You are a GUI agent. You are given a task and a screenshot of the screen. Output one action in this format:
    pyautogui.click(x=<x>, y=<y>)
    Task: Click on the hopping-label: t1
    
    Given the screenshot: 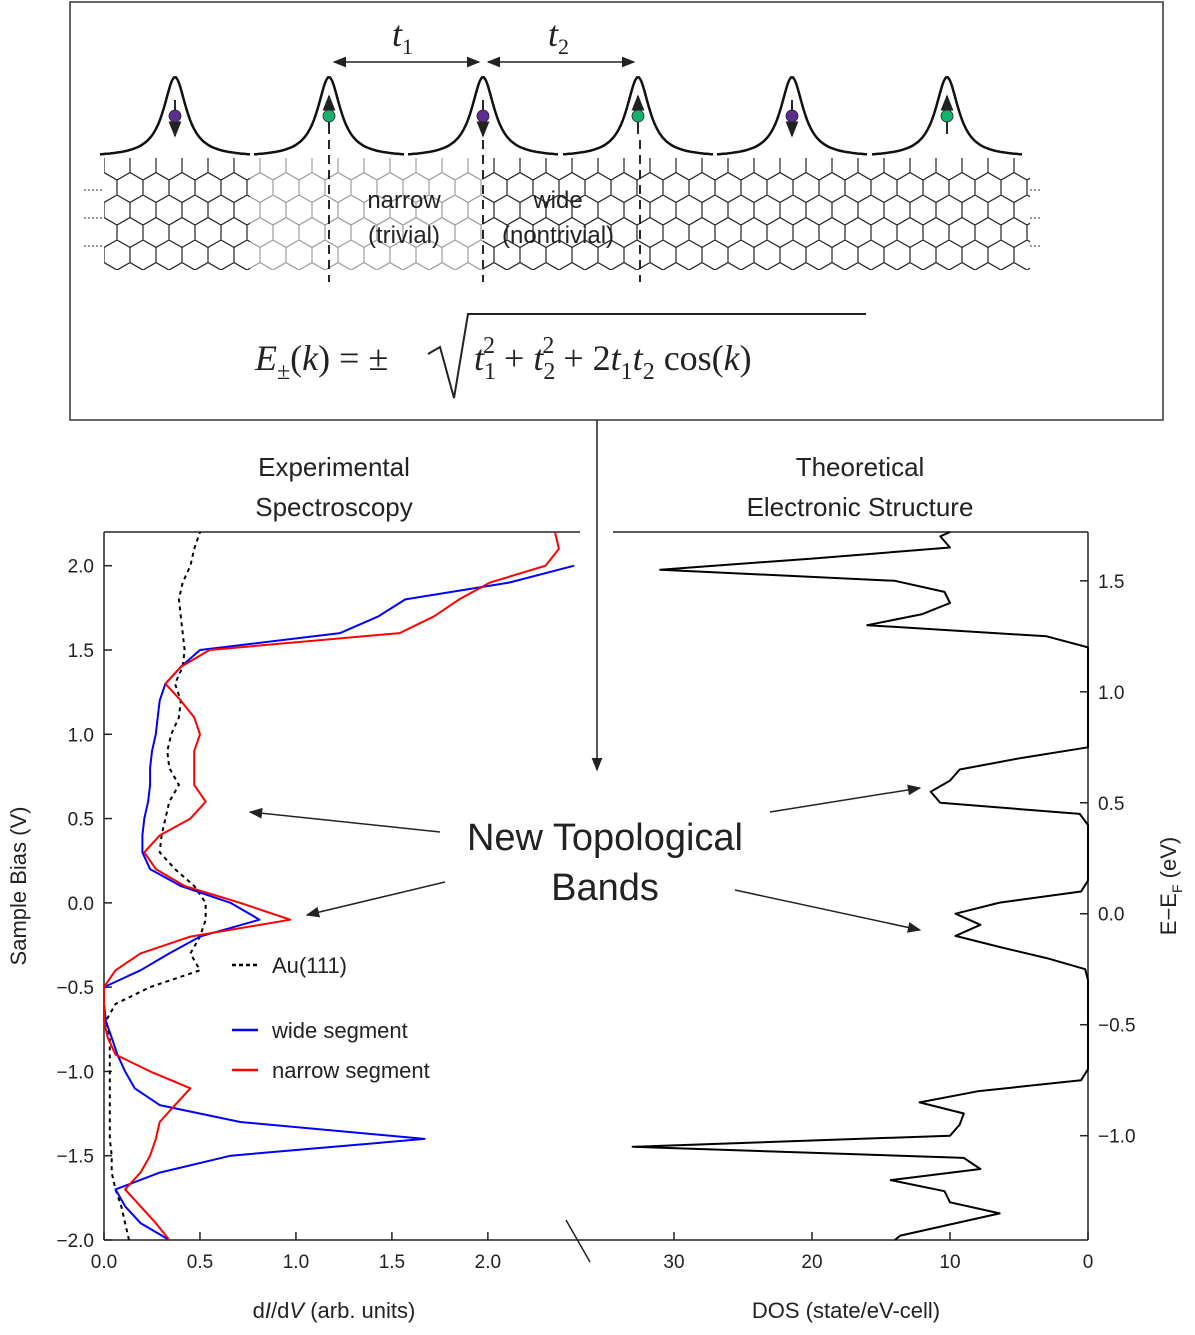 What is the action you would take?
    pyautogui.click(x=402, y=36)
    